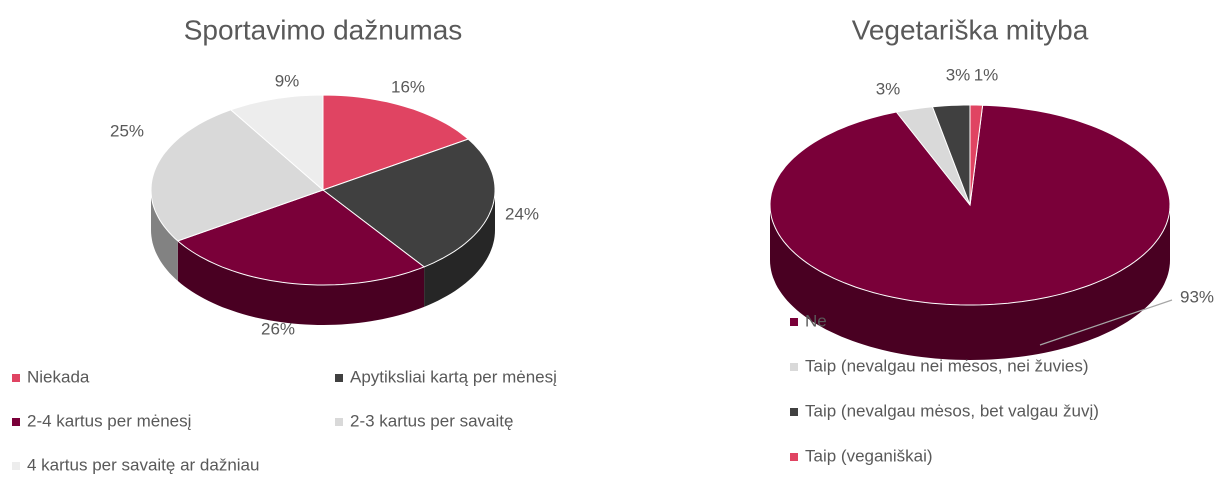  I want to click on legend-label: Ne, so click(816, 320).